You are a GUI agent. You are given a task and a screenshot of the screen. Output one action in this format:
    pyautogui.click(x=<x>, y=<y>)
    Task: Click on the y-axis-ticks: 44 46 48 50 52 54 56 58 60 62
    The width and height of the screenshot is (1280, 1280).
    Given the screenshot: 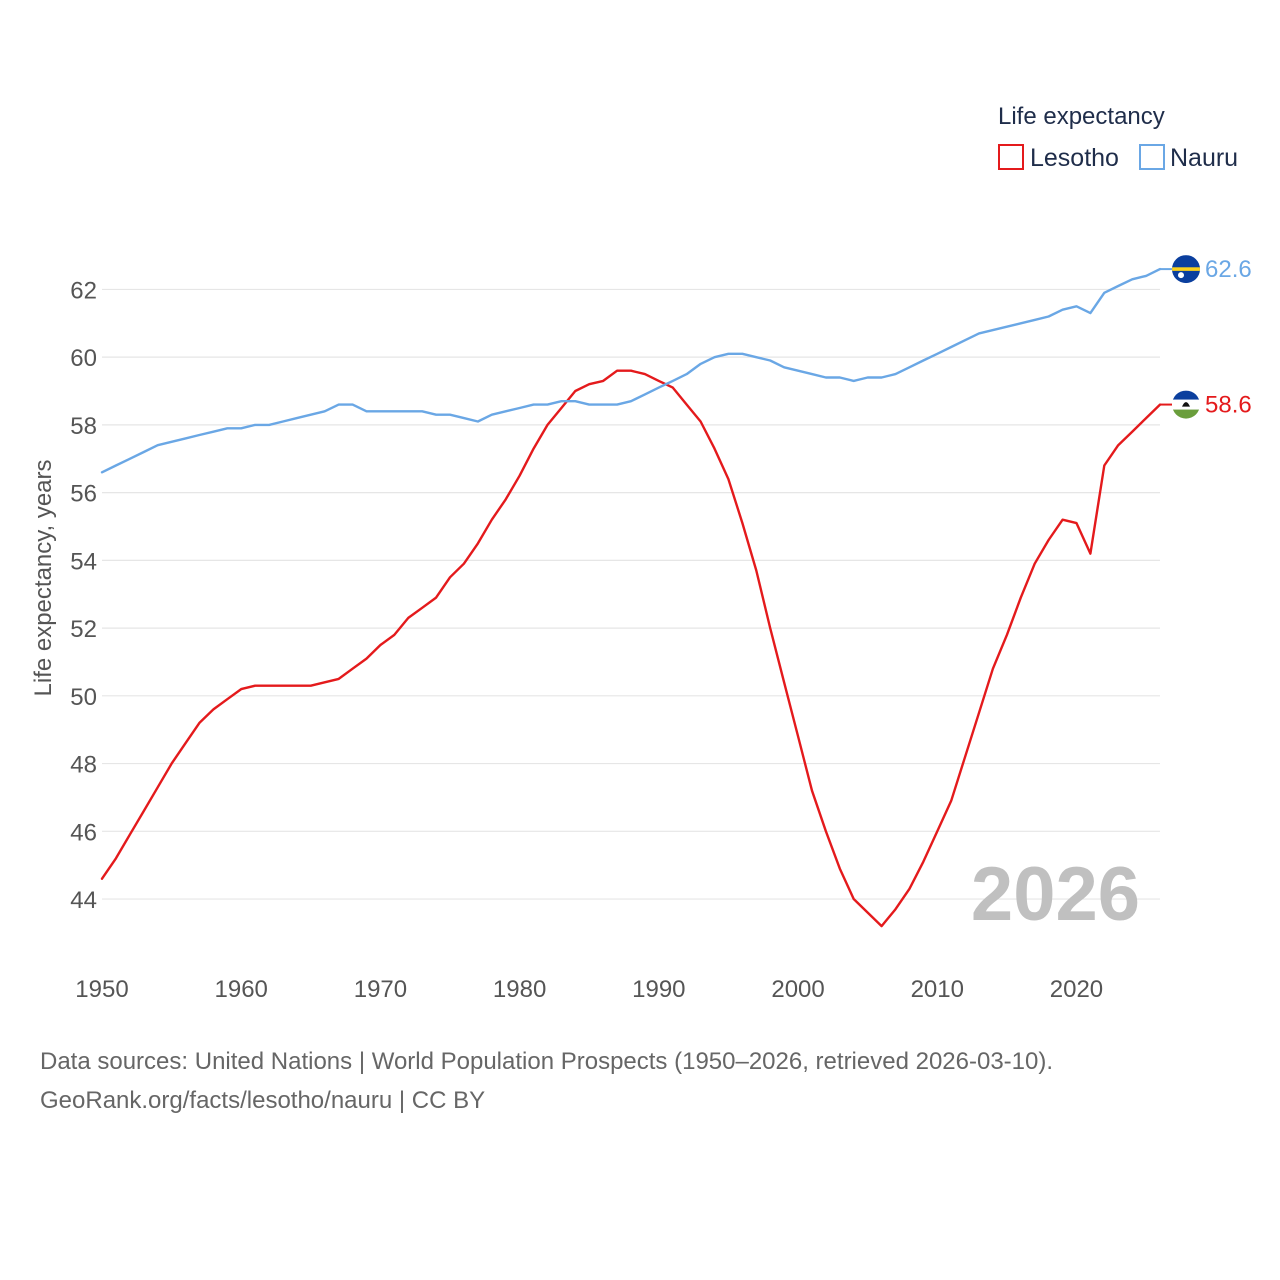 What is the action you would take?
    pyautogui.click(x=83, y=595)
    